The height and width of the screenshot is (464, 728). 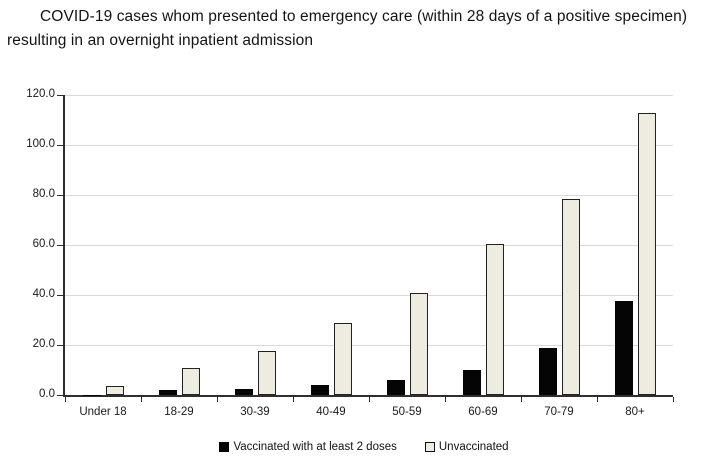 What do you see at coordinates (179, 412) in the screenshot?
I see `x-tick-label: 18-29` at bounding box center [179, 412].